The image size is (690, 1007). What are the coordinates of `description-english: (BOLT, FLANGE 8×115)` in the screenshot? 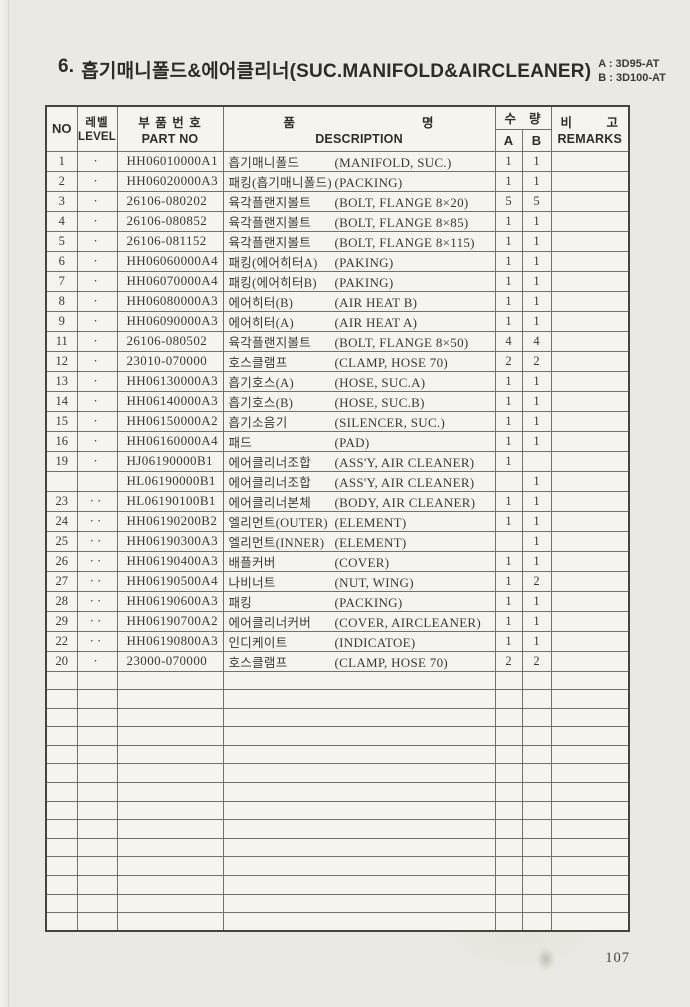 It's located at (404, 242).